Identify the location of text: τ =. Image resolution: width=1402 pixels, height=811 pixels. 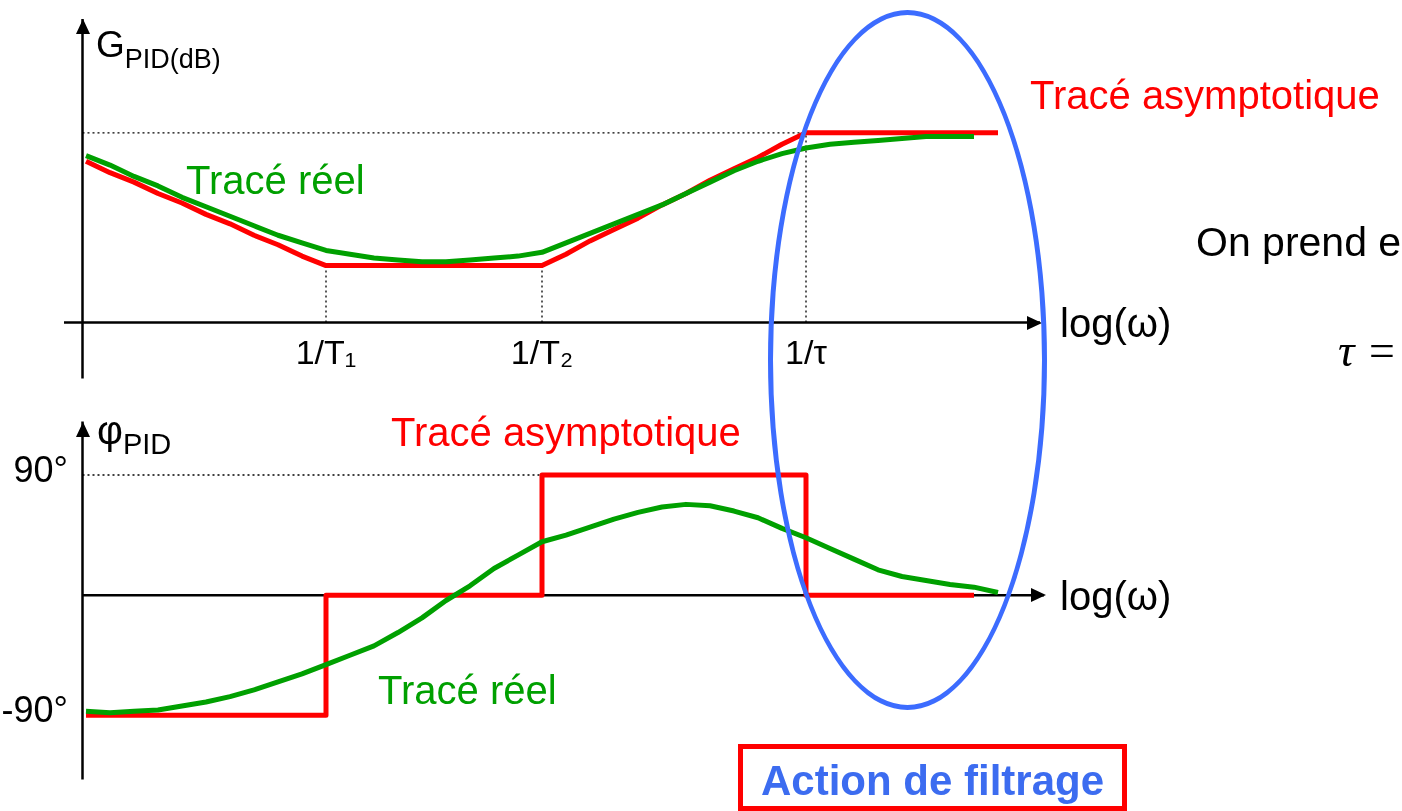
(1368, 350).